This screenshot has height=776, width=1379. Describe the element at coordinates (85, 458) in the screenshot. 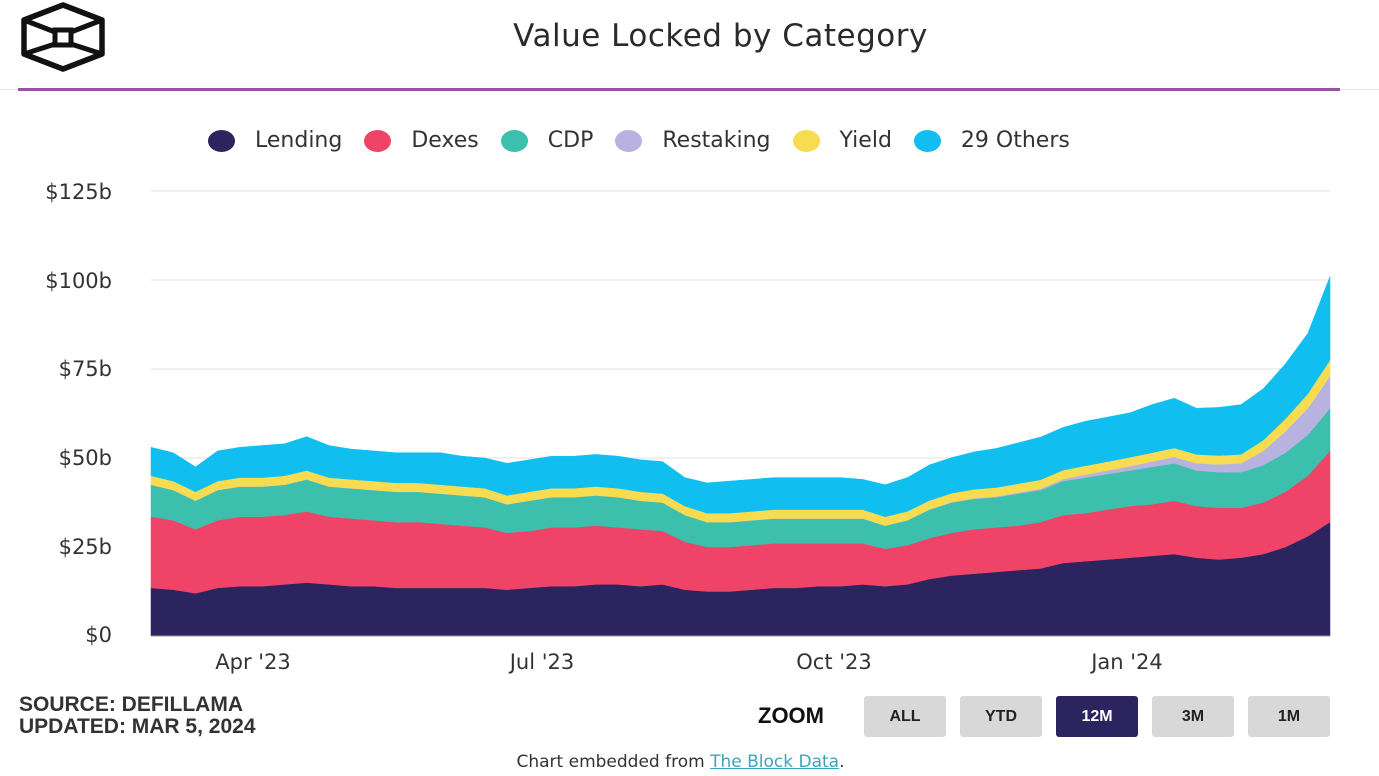

I see `y-tick-label: $50b` at that location.